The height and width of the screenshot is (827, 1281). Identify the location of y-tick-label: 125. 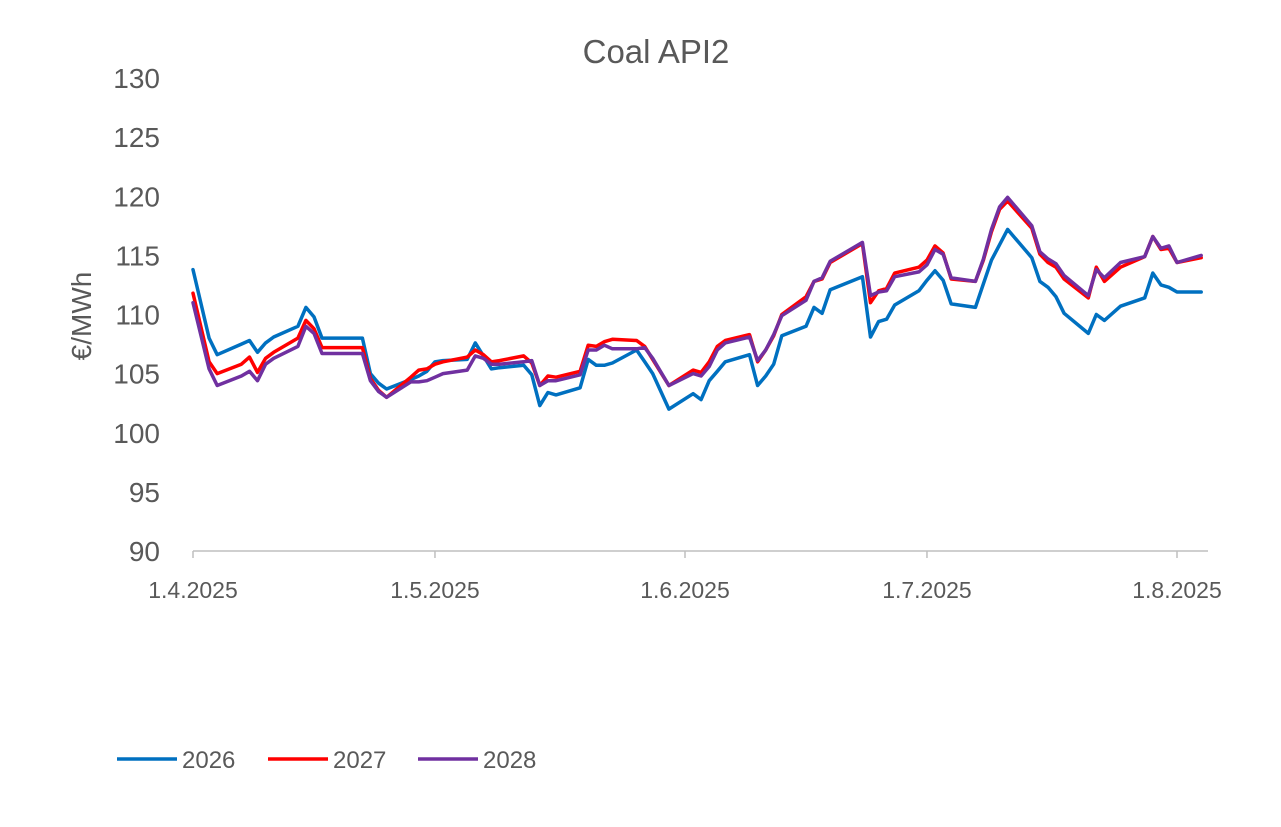
(136, 137).